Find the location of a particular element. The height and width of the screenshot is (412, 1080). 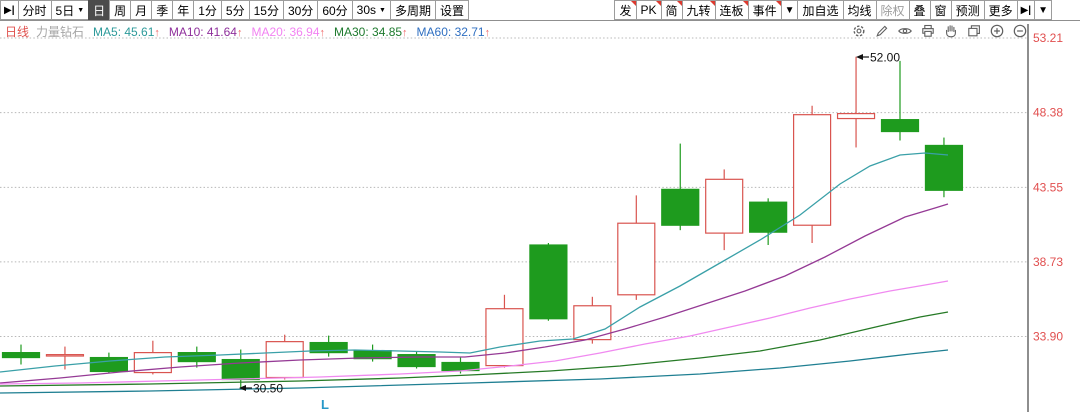

gear-icon is located at coordinates (859, 31).